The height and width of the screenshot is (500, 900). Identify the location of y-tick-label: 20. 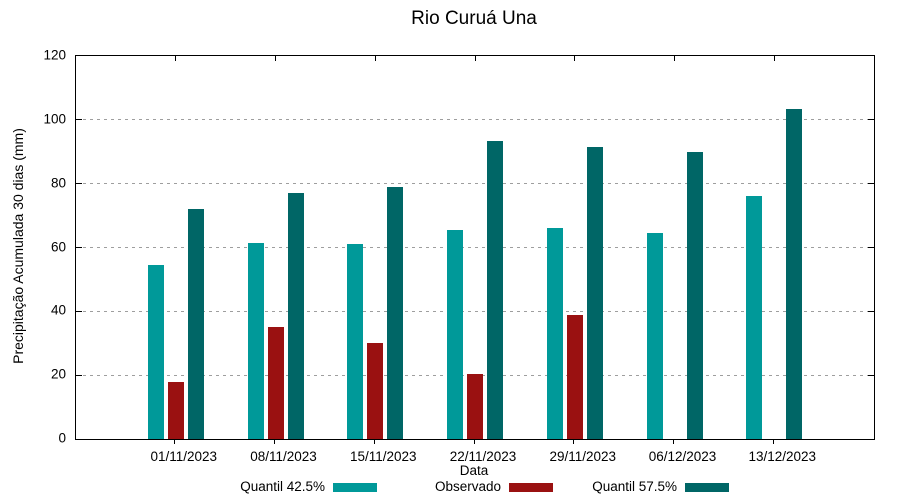
(58, 374).